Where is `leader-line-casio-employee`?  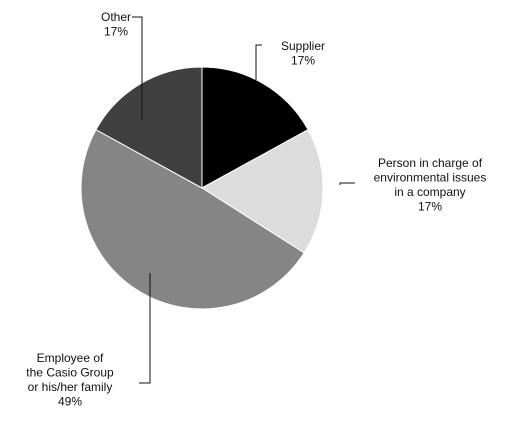 leader-line-casio-employee is located at coordinates (145, 328).